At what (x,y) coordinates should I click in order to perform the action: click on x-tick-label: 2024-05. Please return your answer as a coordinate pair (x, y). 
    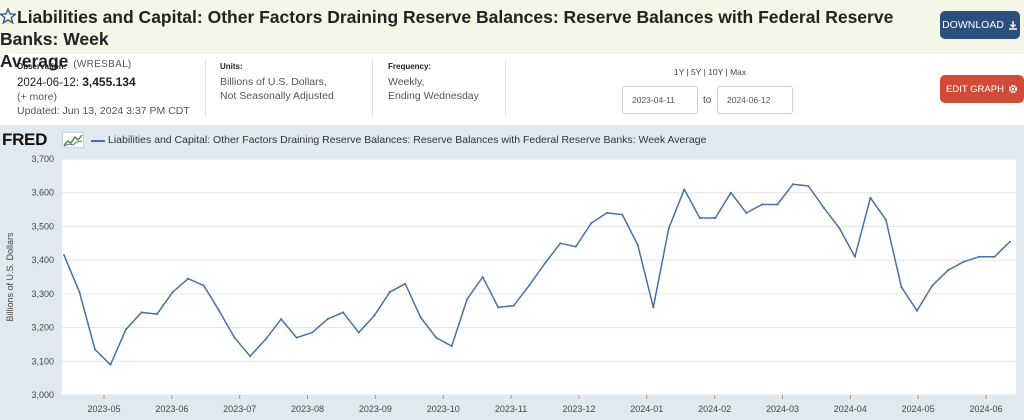
    Looking at the image, I should click on (918, 409).